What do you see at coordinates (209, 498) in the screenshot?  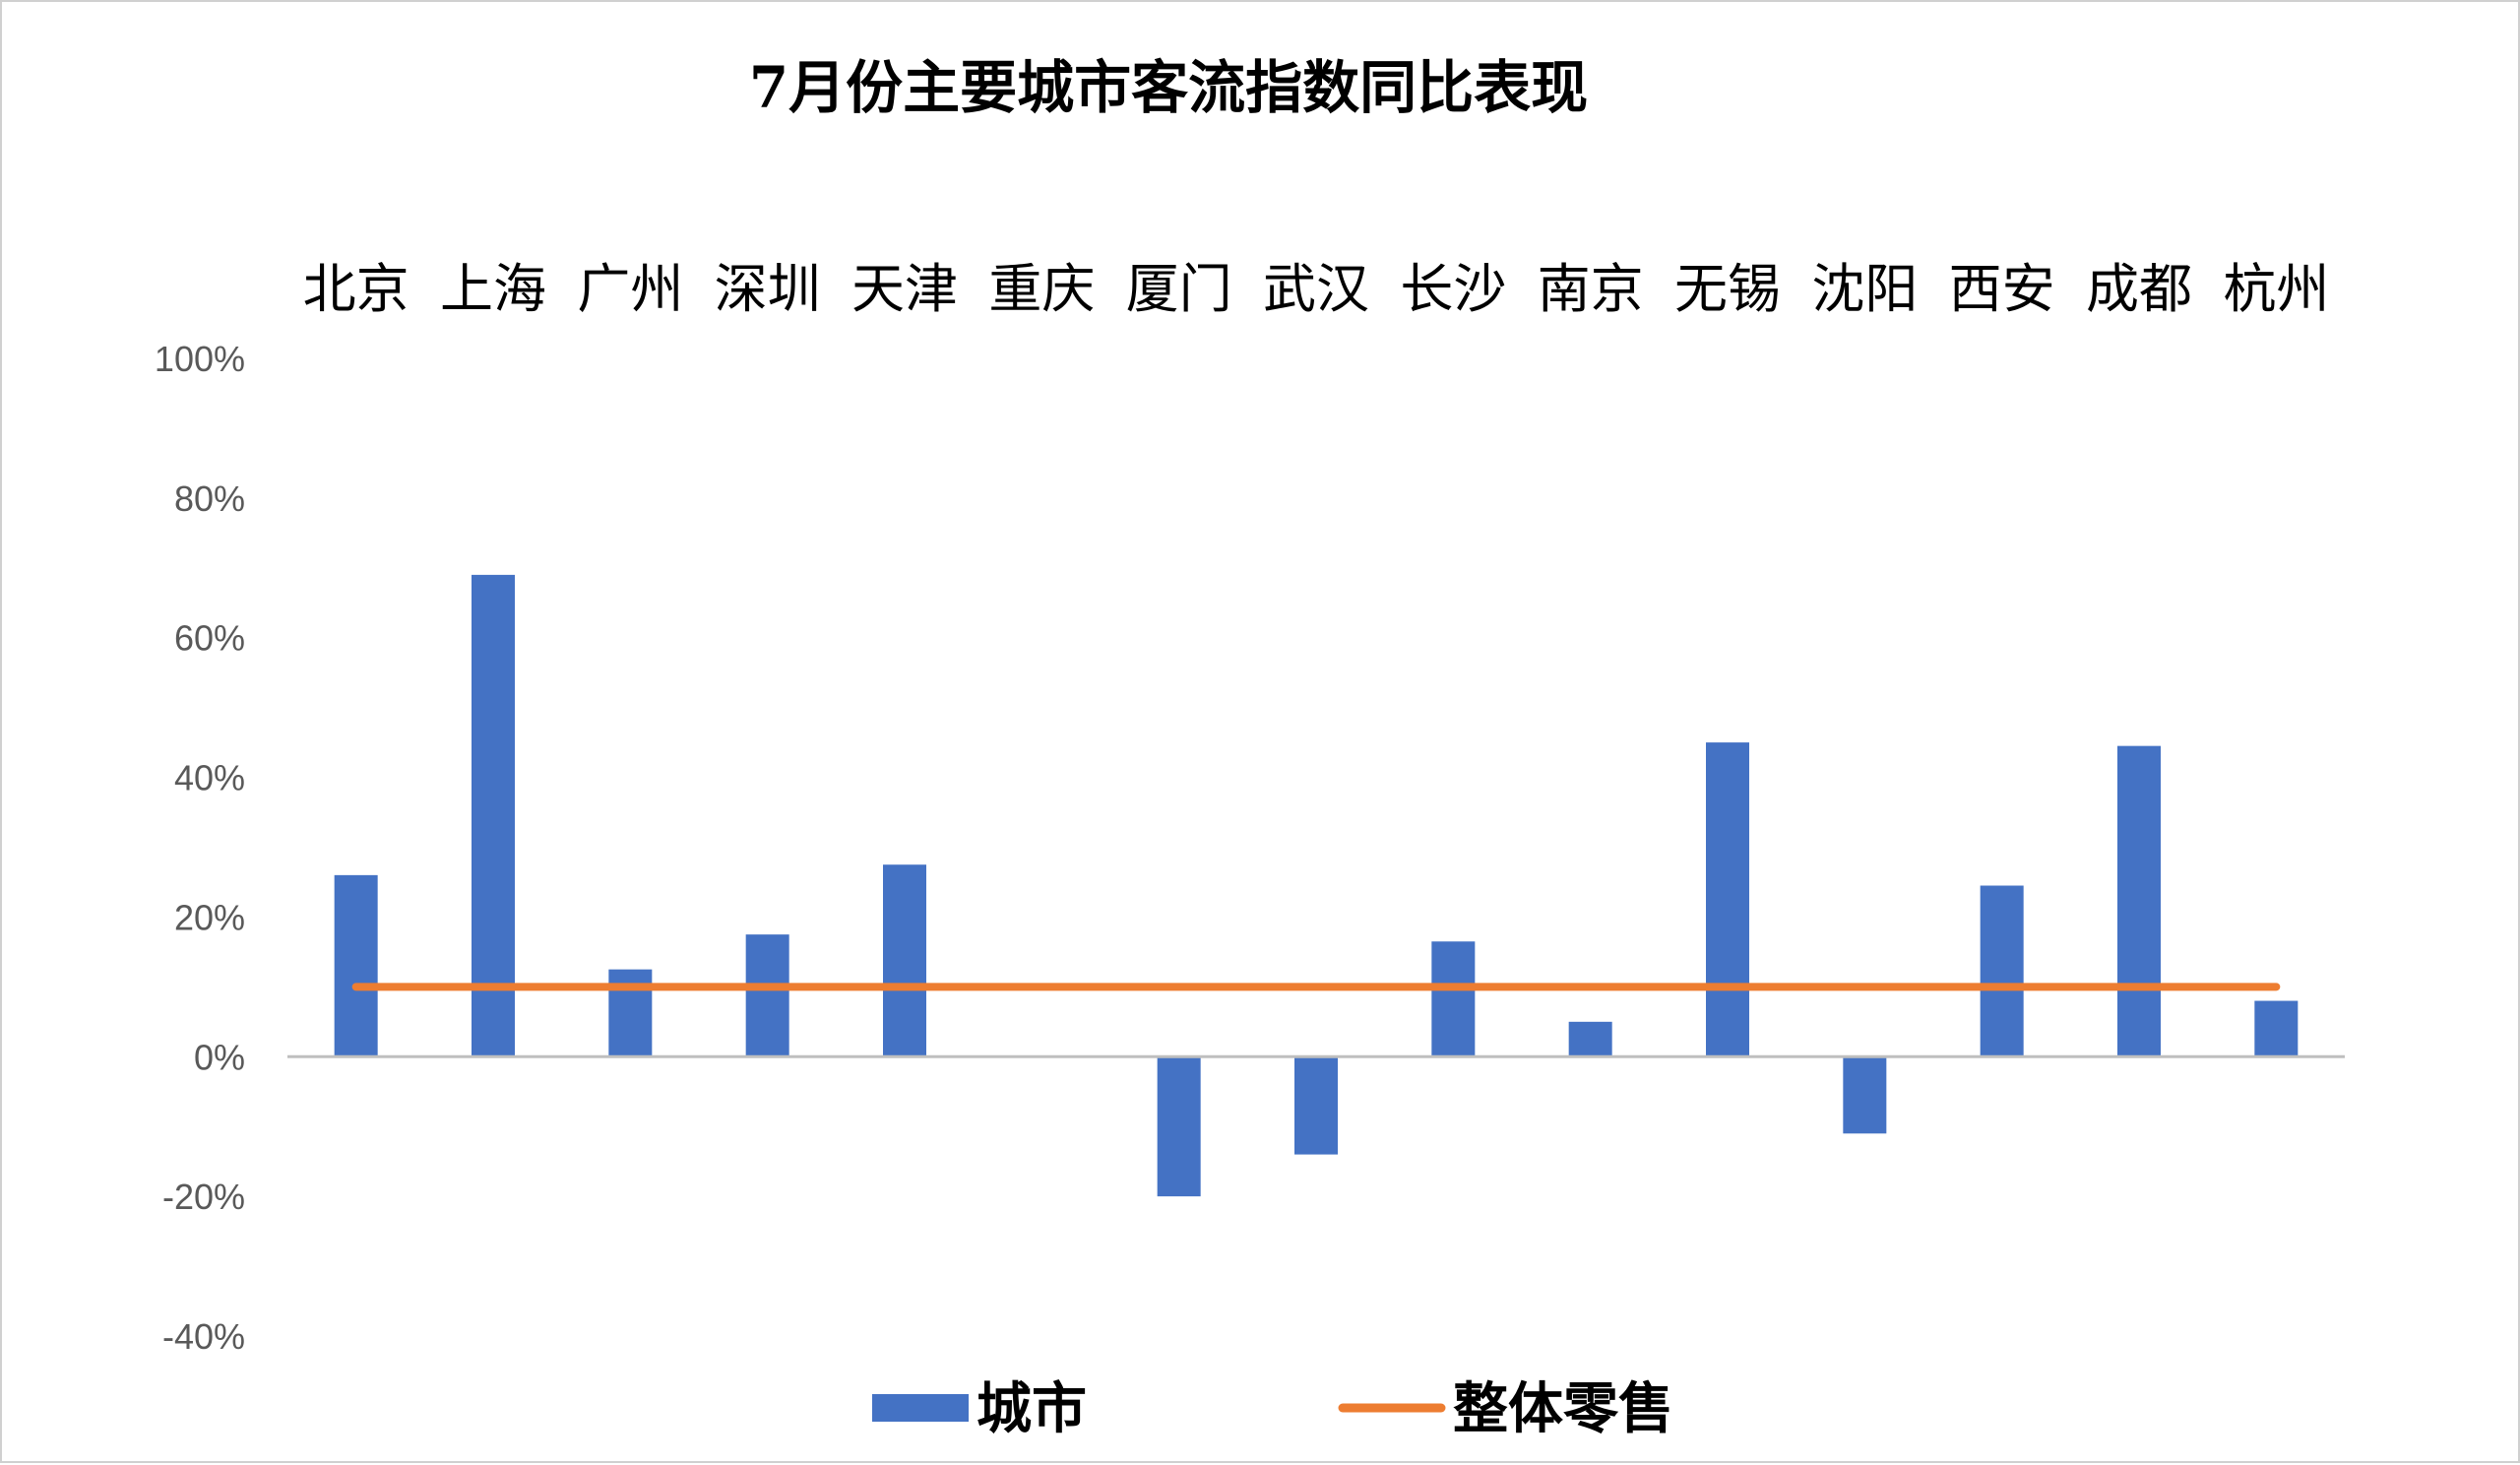 I see `y-tick-label: 80%` at bounding box center [209, 498].